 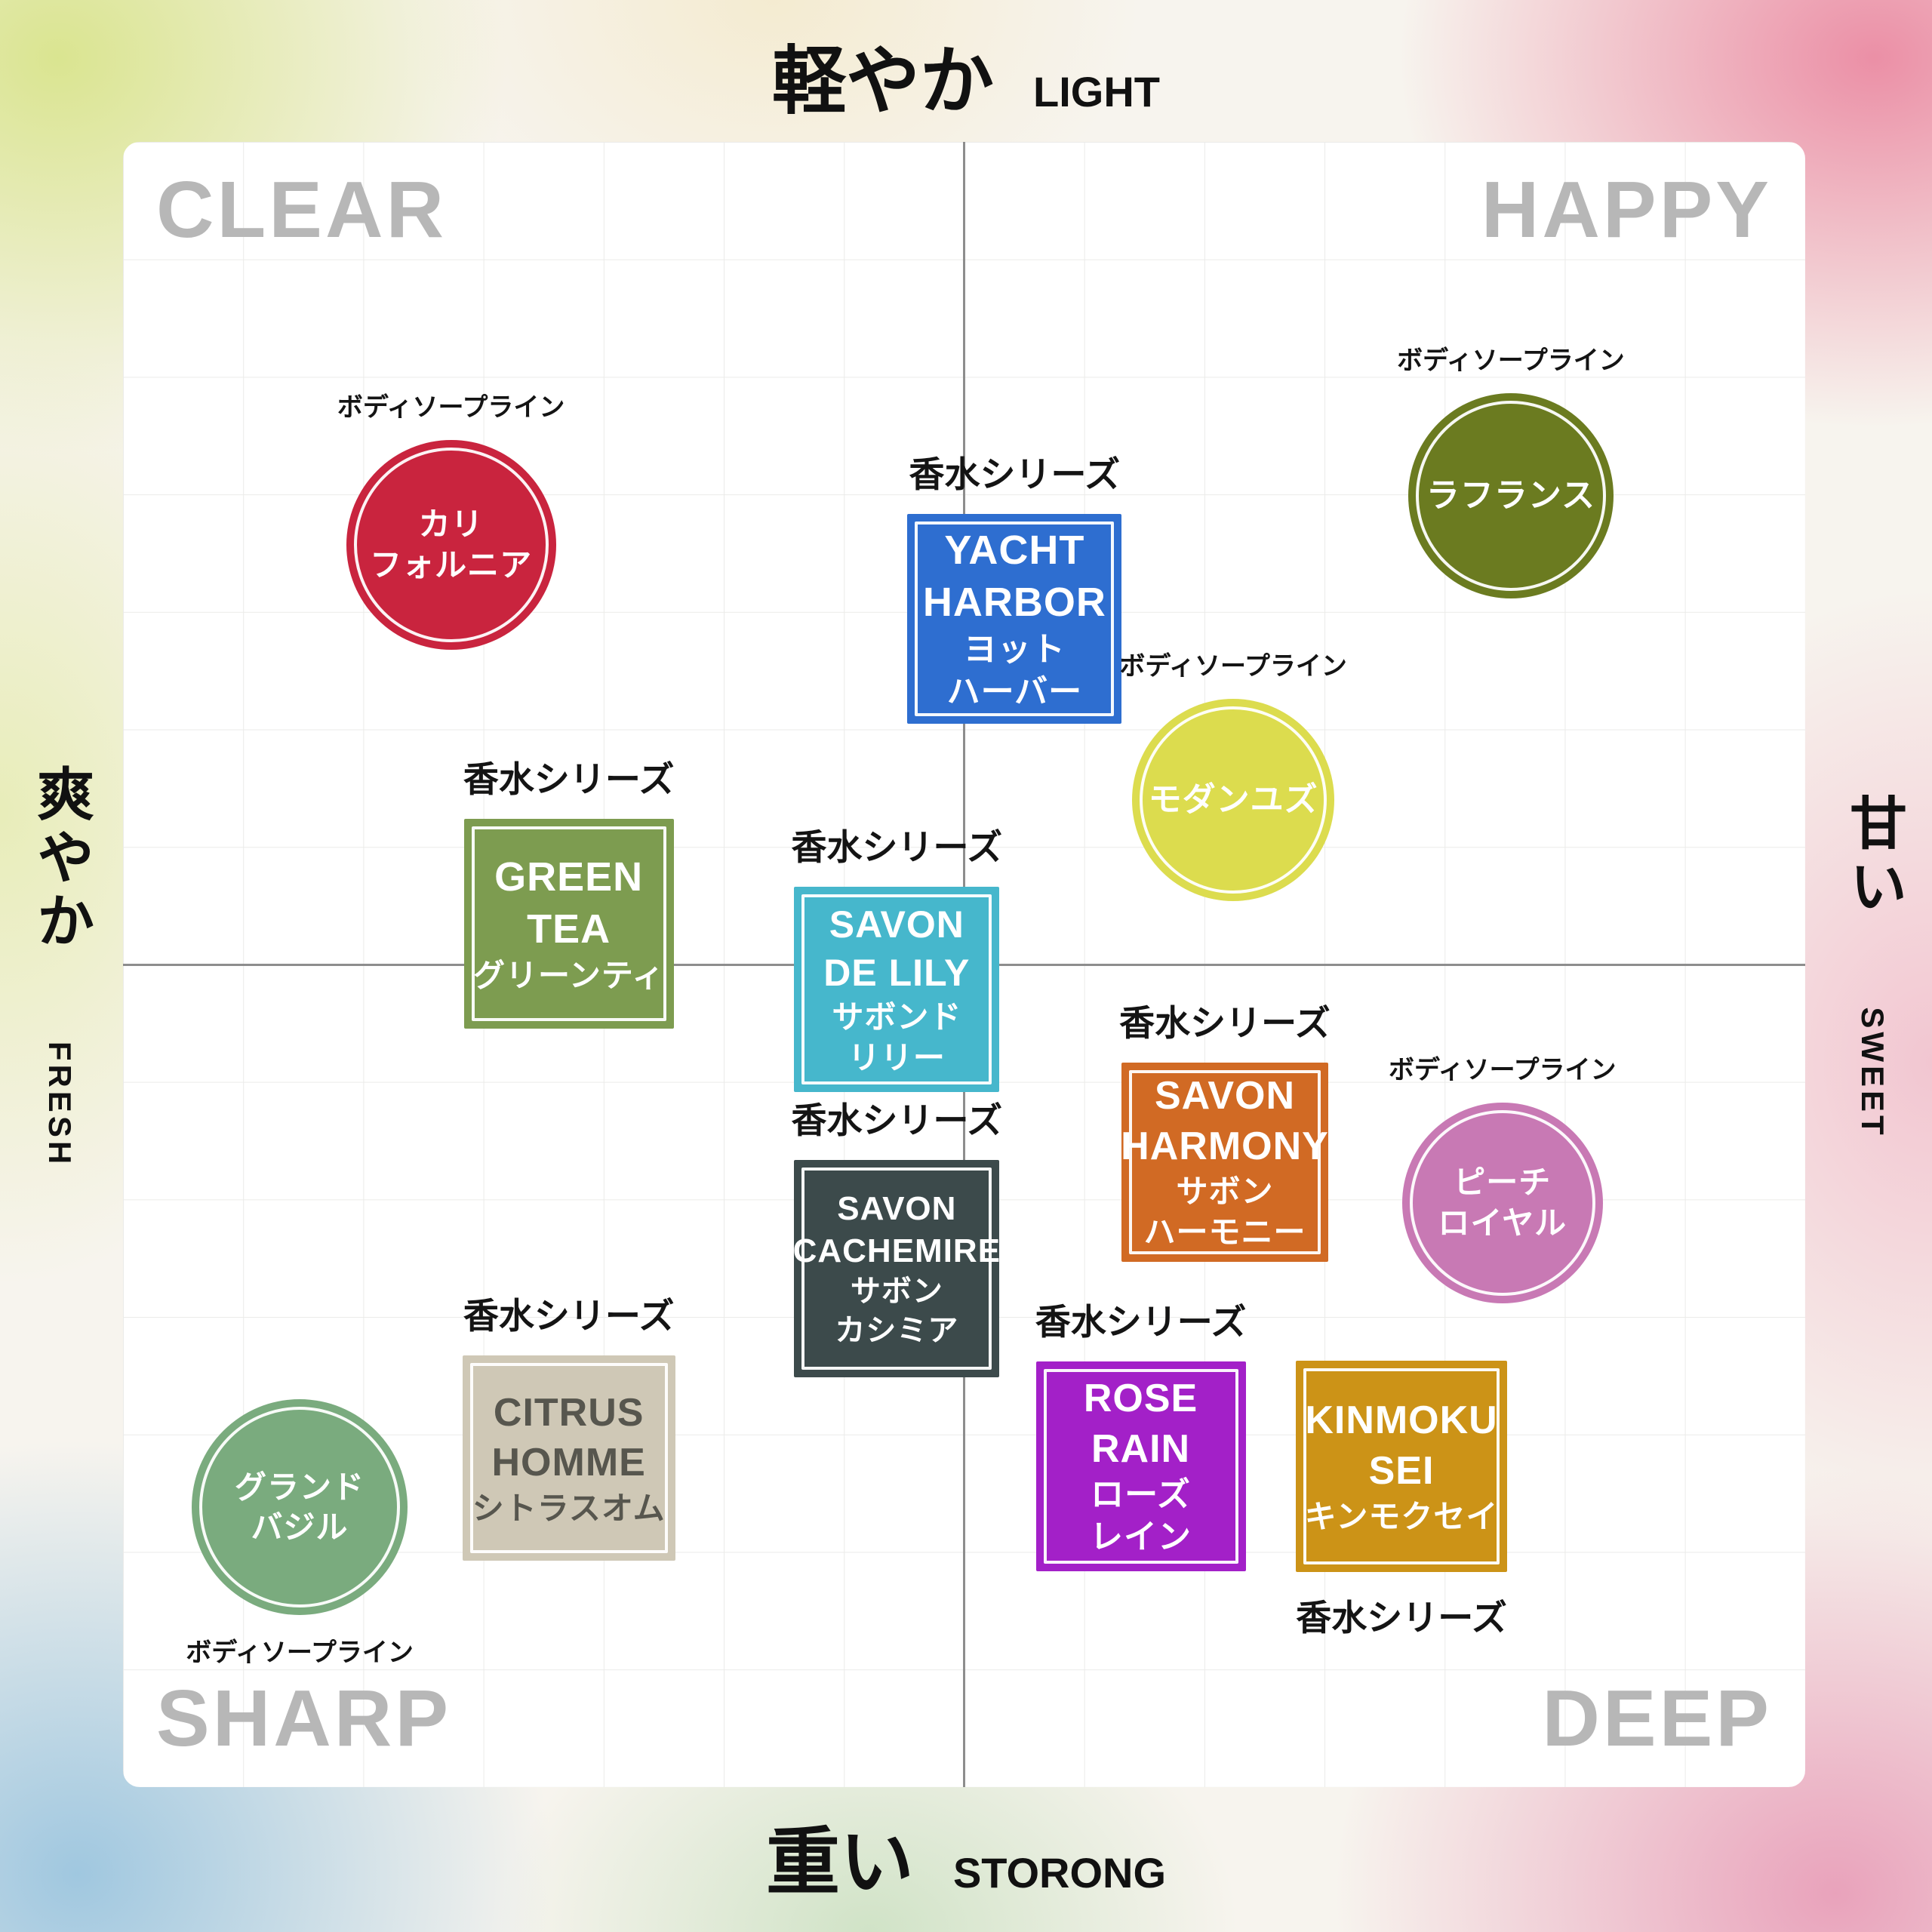 What do you see at coordinates (1233, 776) in the screenshot?
I see `chart-point: モダンユズ ボディソープライン` at bounding box center [1233, 776].